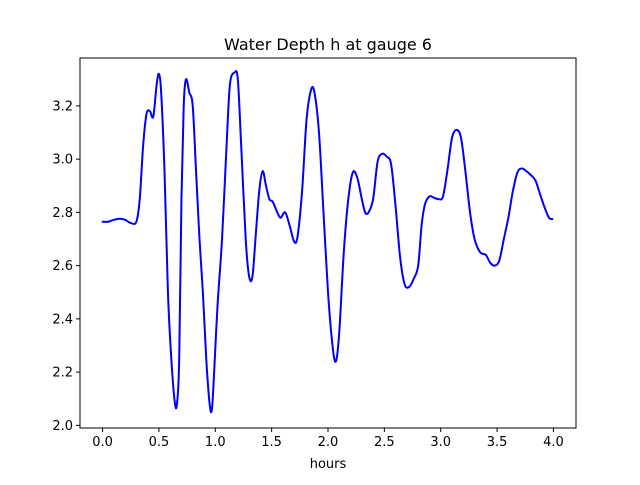  What do you see at coordinates (328, 442) in the screenshot?
I see `x-tick-label: 2.0` at bounding box center [328, 442].